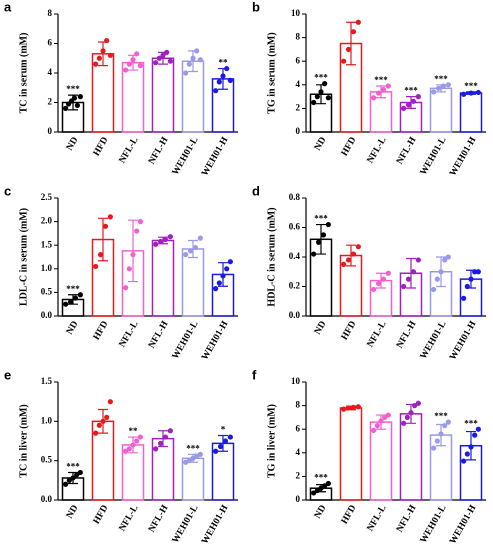 The height and width of the screenshot is (550, 493). I want to click on y-tick-label: 0.5, so click(47, 460).